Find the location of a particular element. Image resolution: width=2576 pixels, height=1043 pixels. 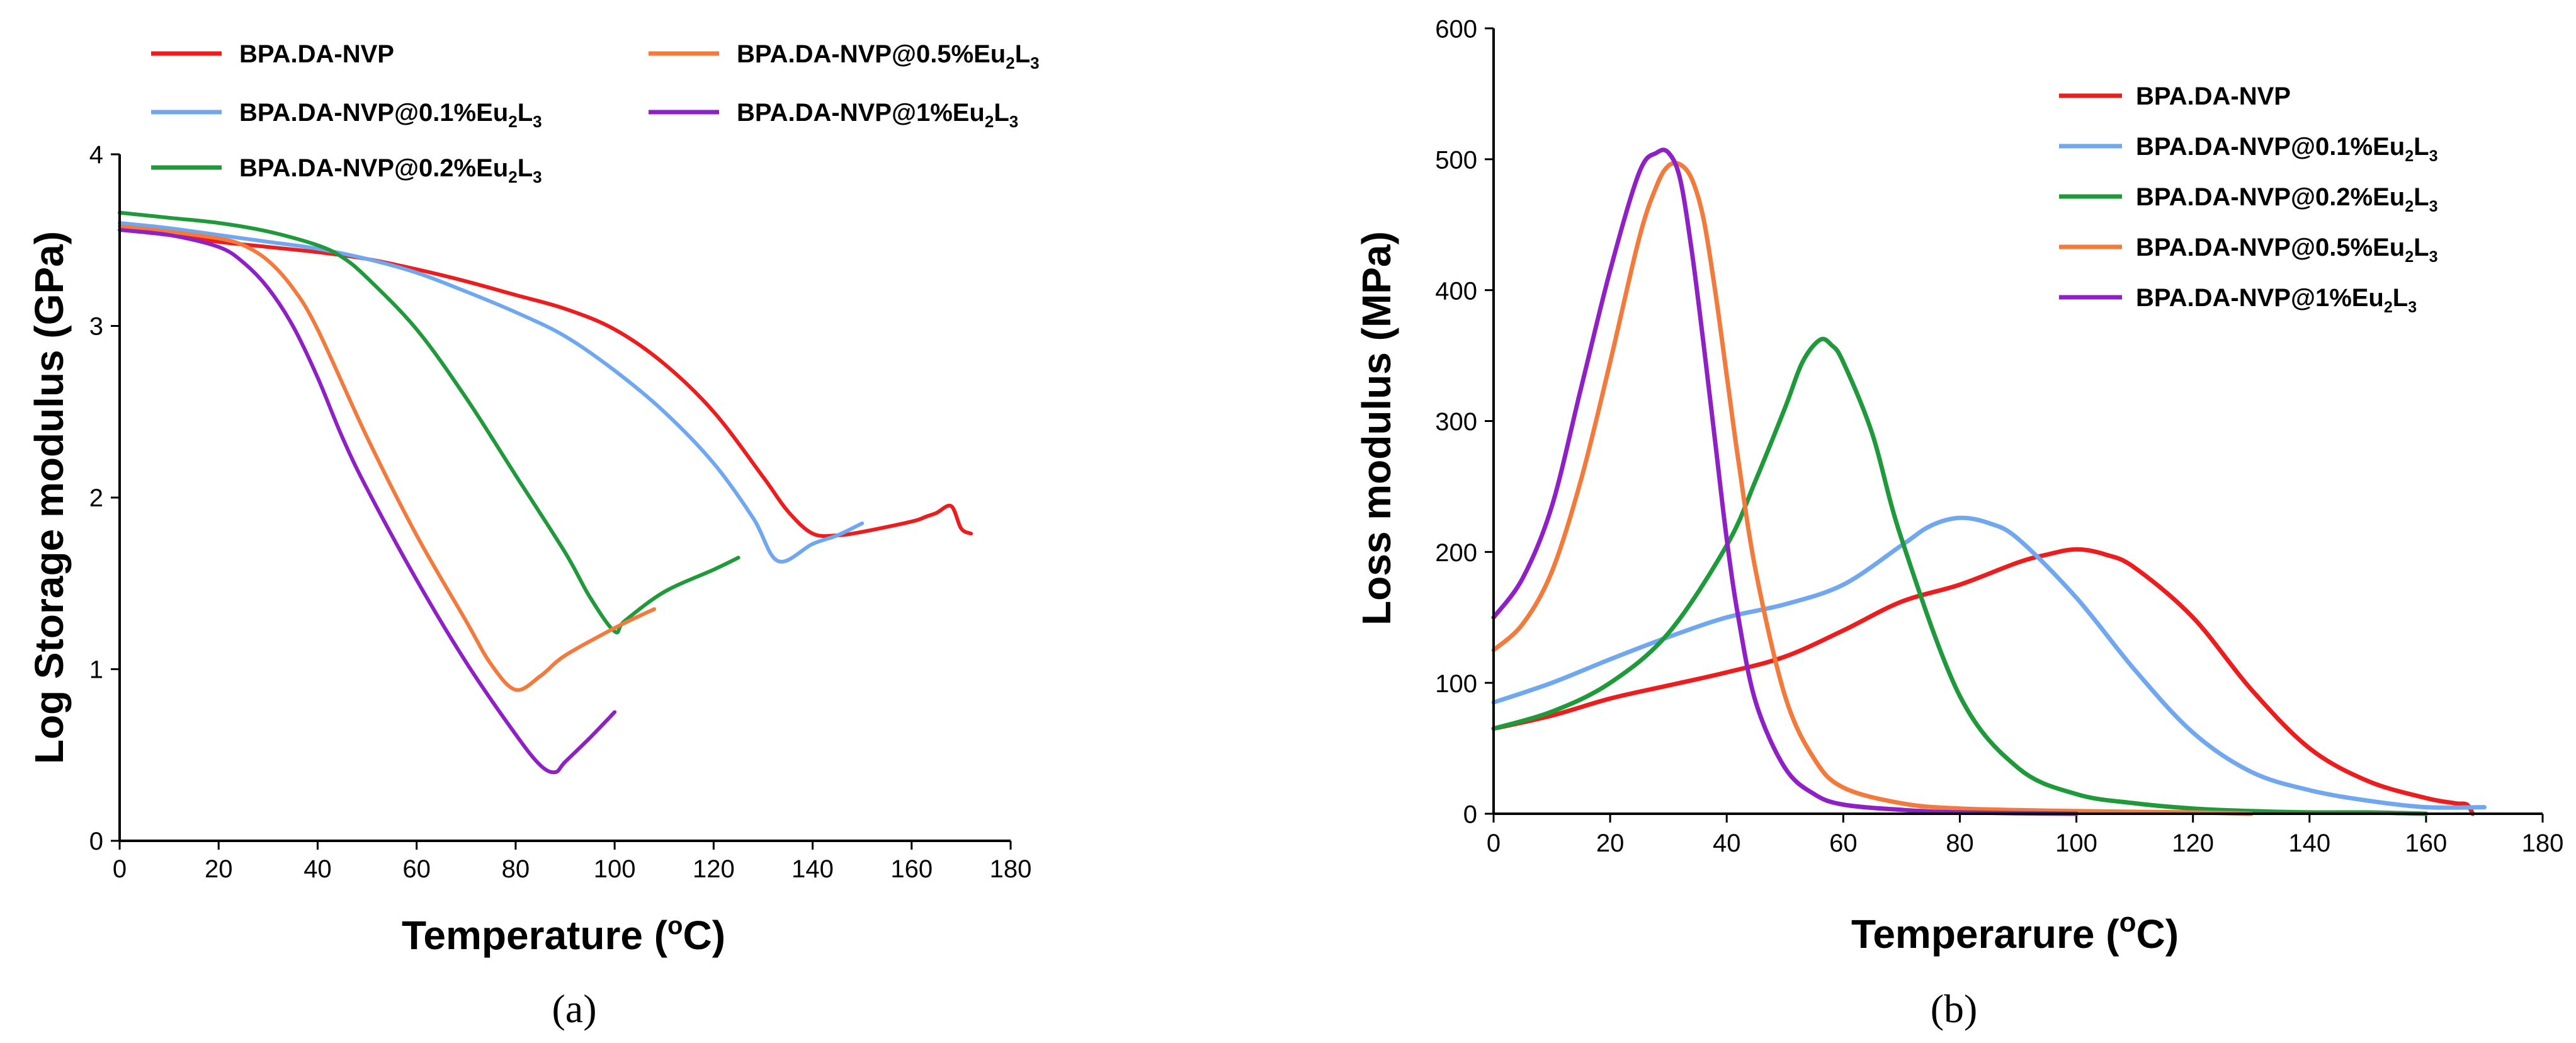

panel-a-label: (a) is located at coordinates (574, 1009).